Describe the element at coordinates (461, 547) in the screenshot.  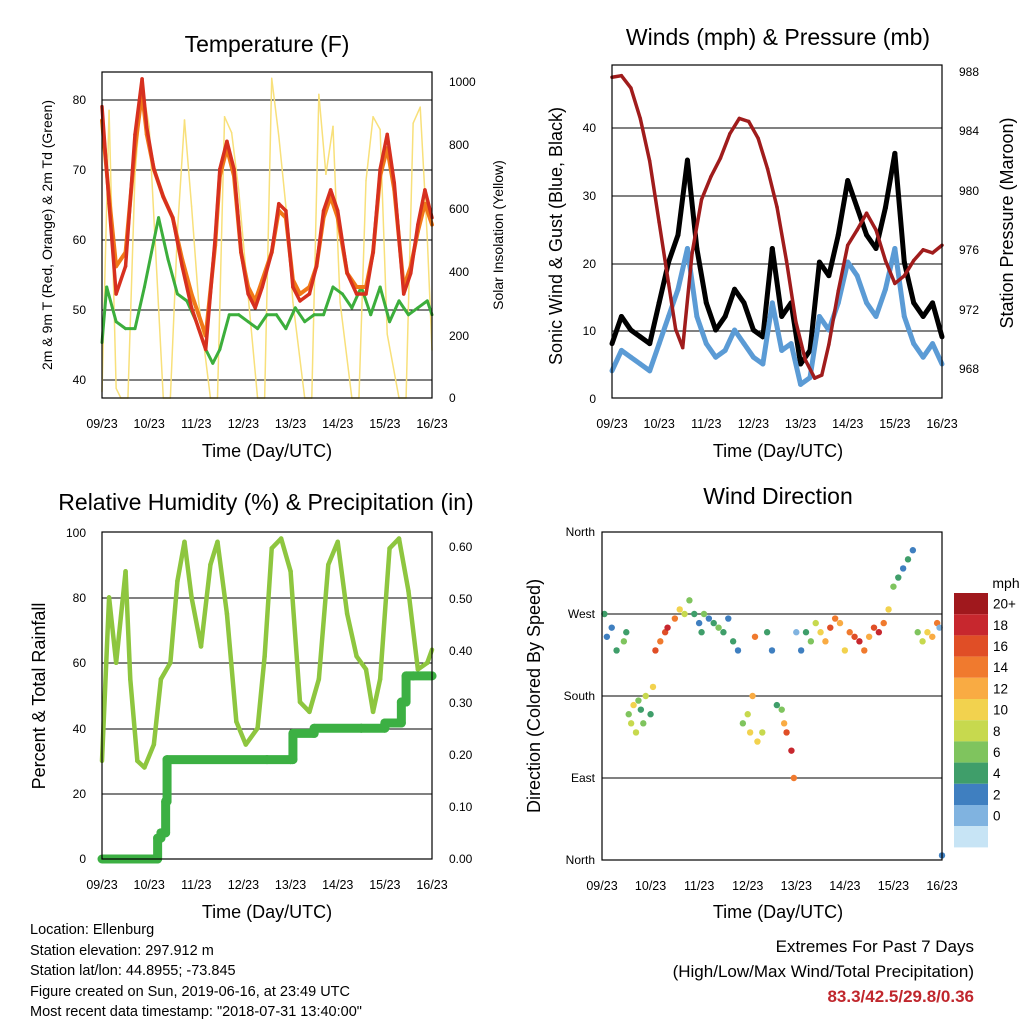
I see `y-right-tick-label: 0.60` at that location.